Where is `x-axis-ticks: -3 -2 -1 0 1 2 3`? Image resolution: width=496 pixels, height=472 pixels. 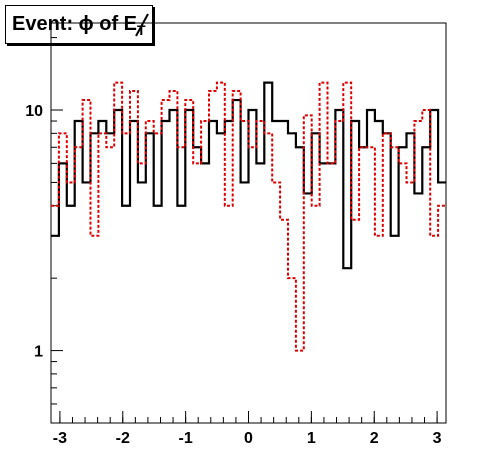 x-axis-ticks: -3 -2 -1 0 1 2 3 is located at coordinates (247, 429).